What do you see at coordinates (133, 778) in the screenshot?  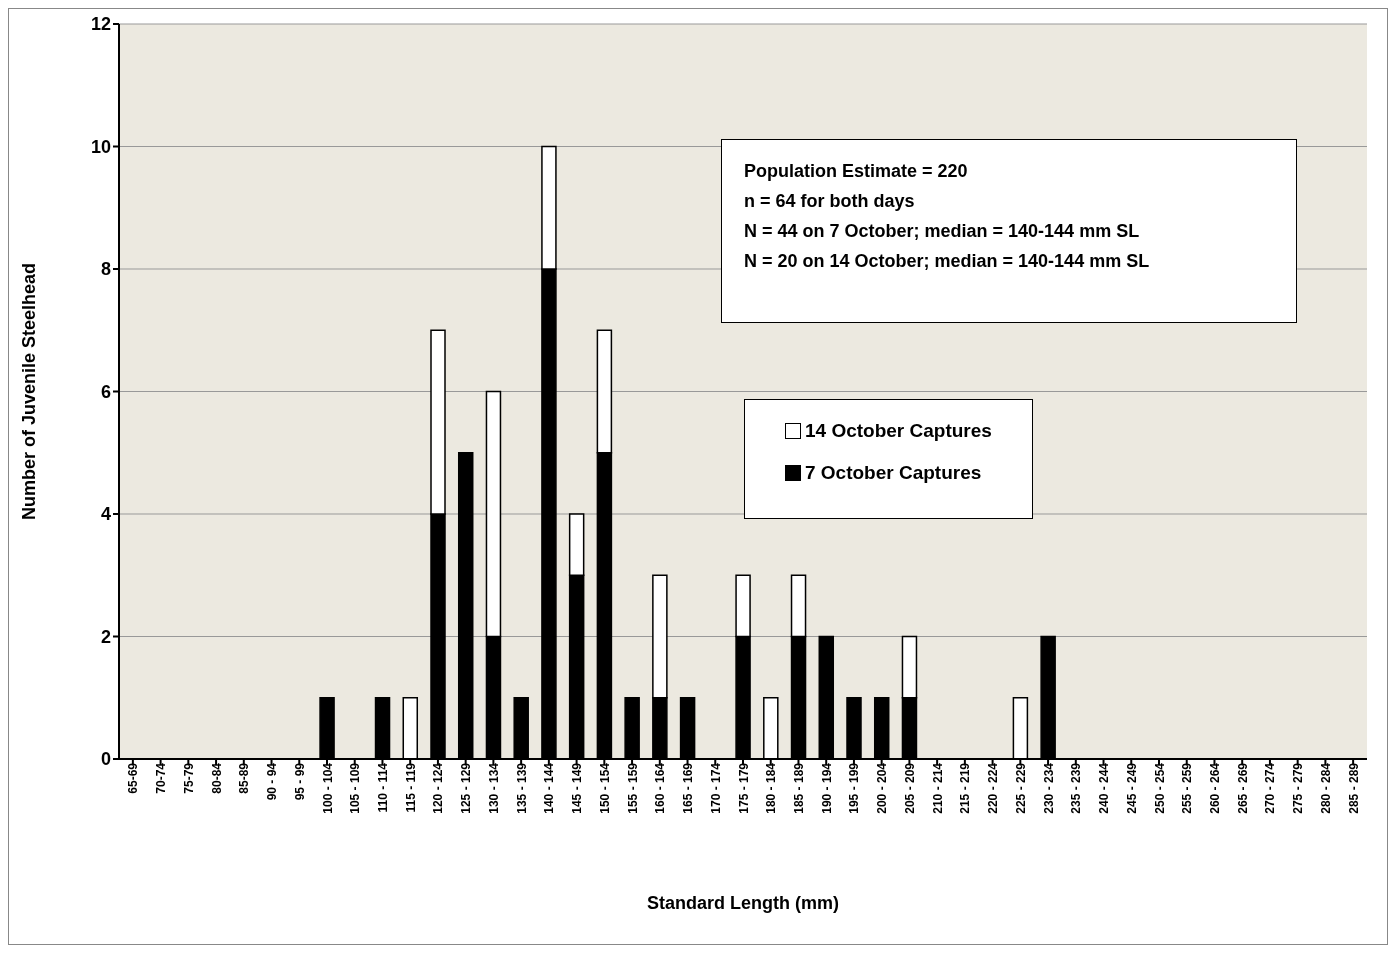 I see `x-tick-label: 65-69` at bounding box center [133, 778].